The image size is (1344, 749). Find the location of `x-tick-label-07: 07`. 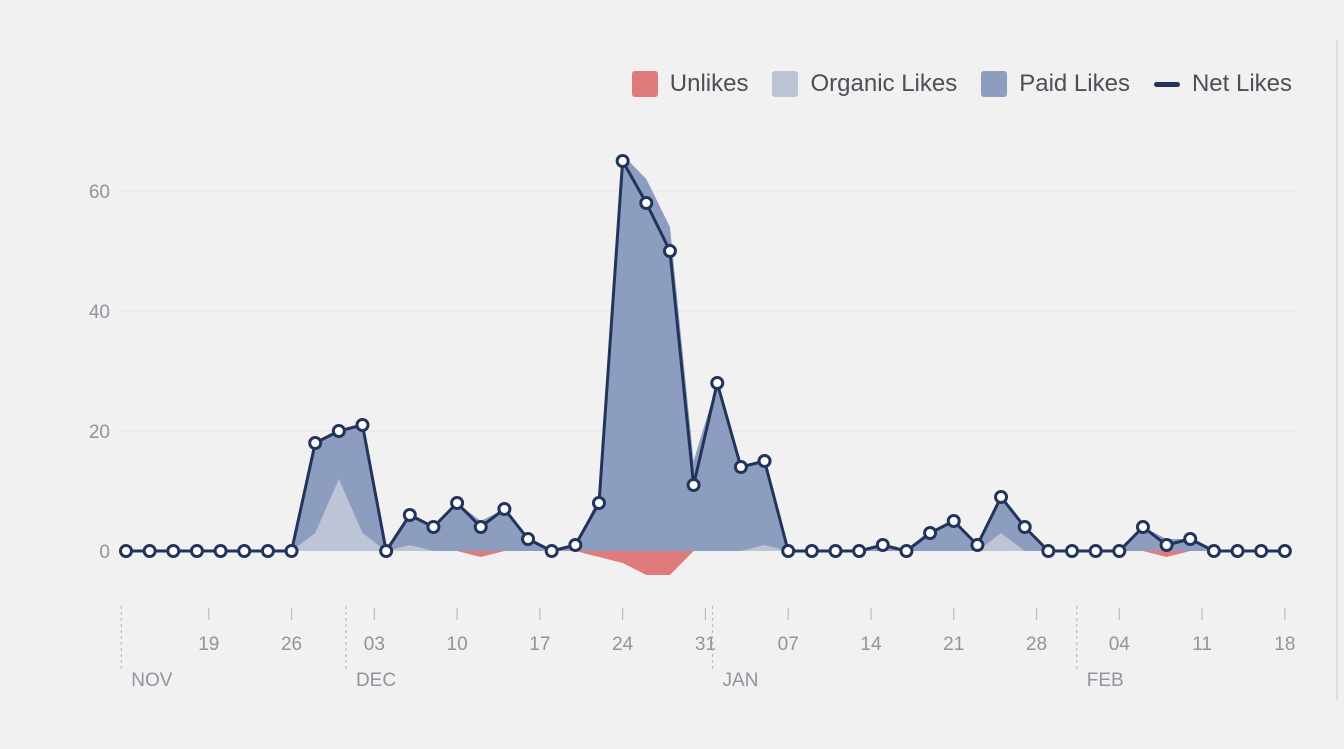

x-tick-label-07: 07 is located at coordinates (788, 644).